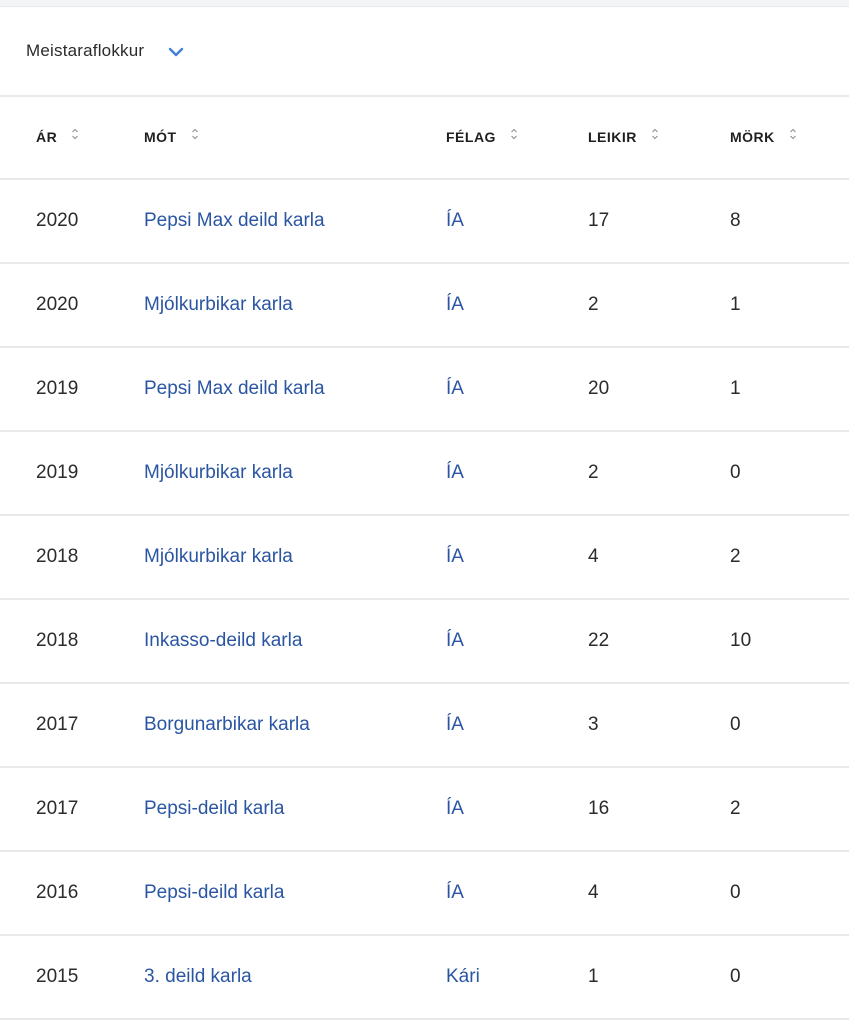  What do you see at coordinates (47, 136) in the screenshot?
I see `column-header-label: ÁR` at bounding box center [47, 136].